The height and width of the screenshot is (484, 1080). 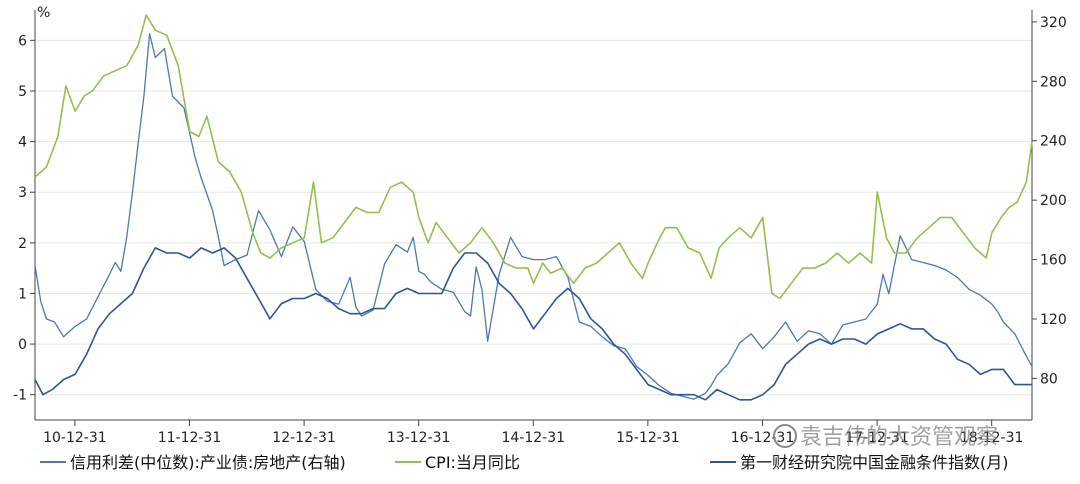 I want to click on x-tick-label: 15-12-31, so click(x=648, y=438).